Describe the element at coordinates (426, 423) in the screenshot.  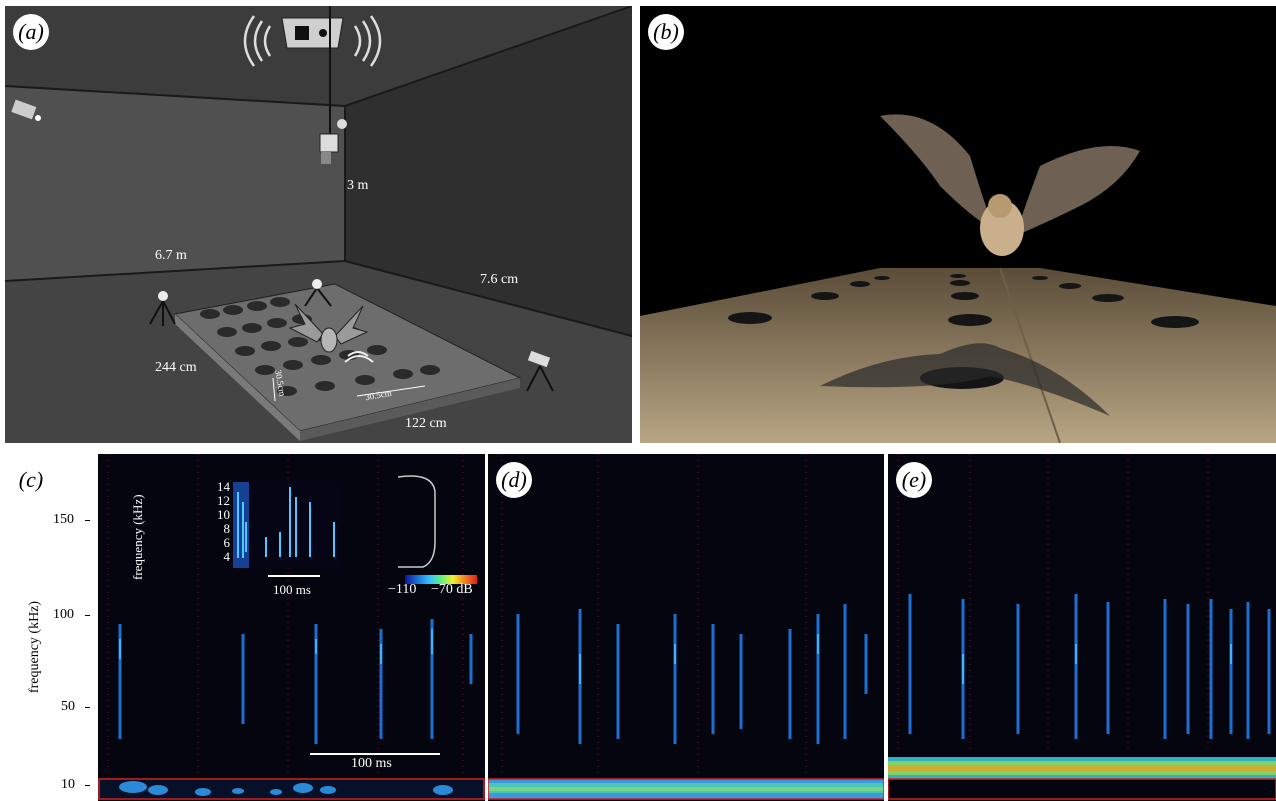
I see `dim-board-width: 122 cm` at that location.